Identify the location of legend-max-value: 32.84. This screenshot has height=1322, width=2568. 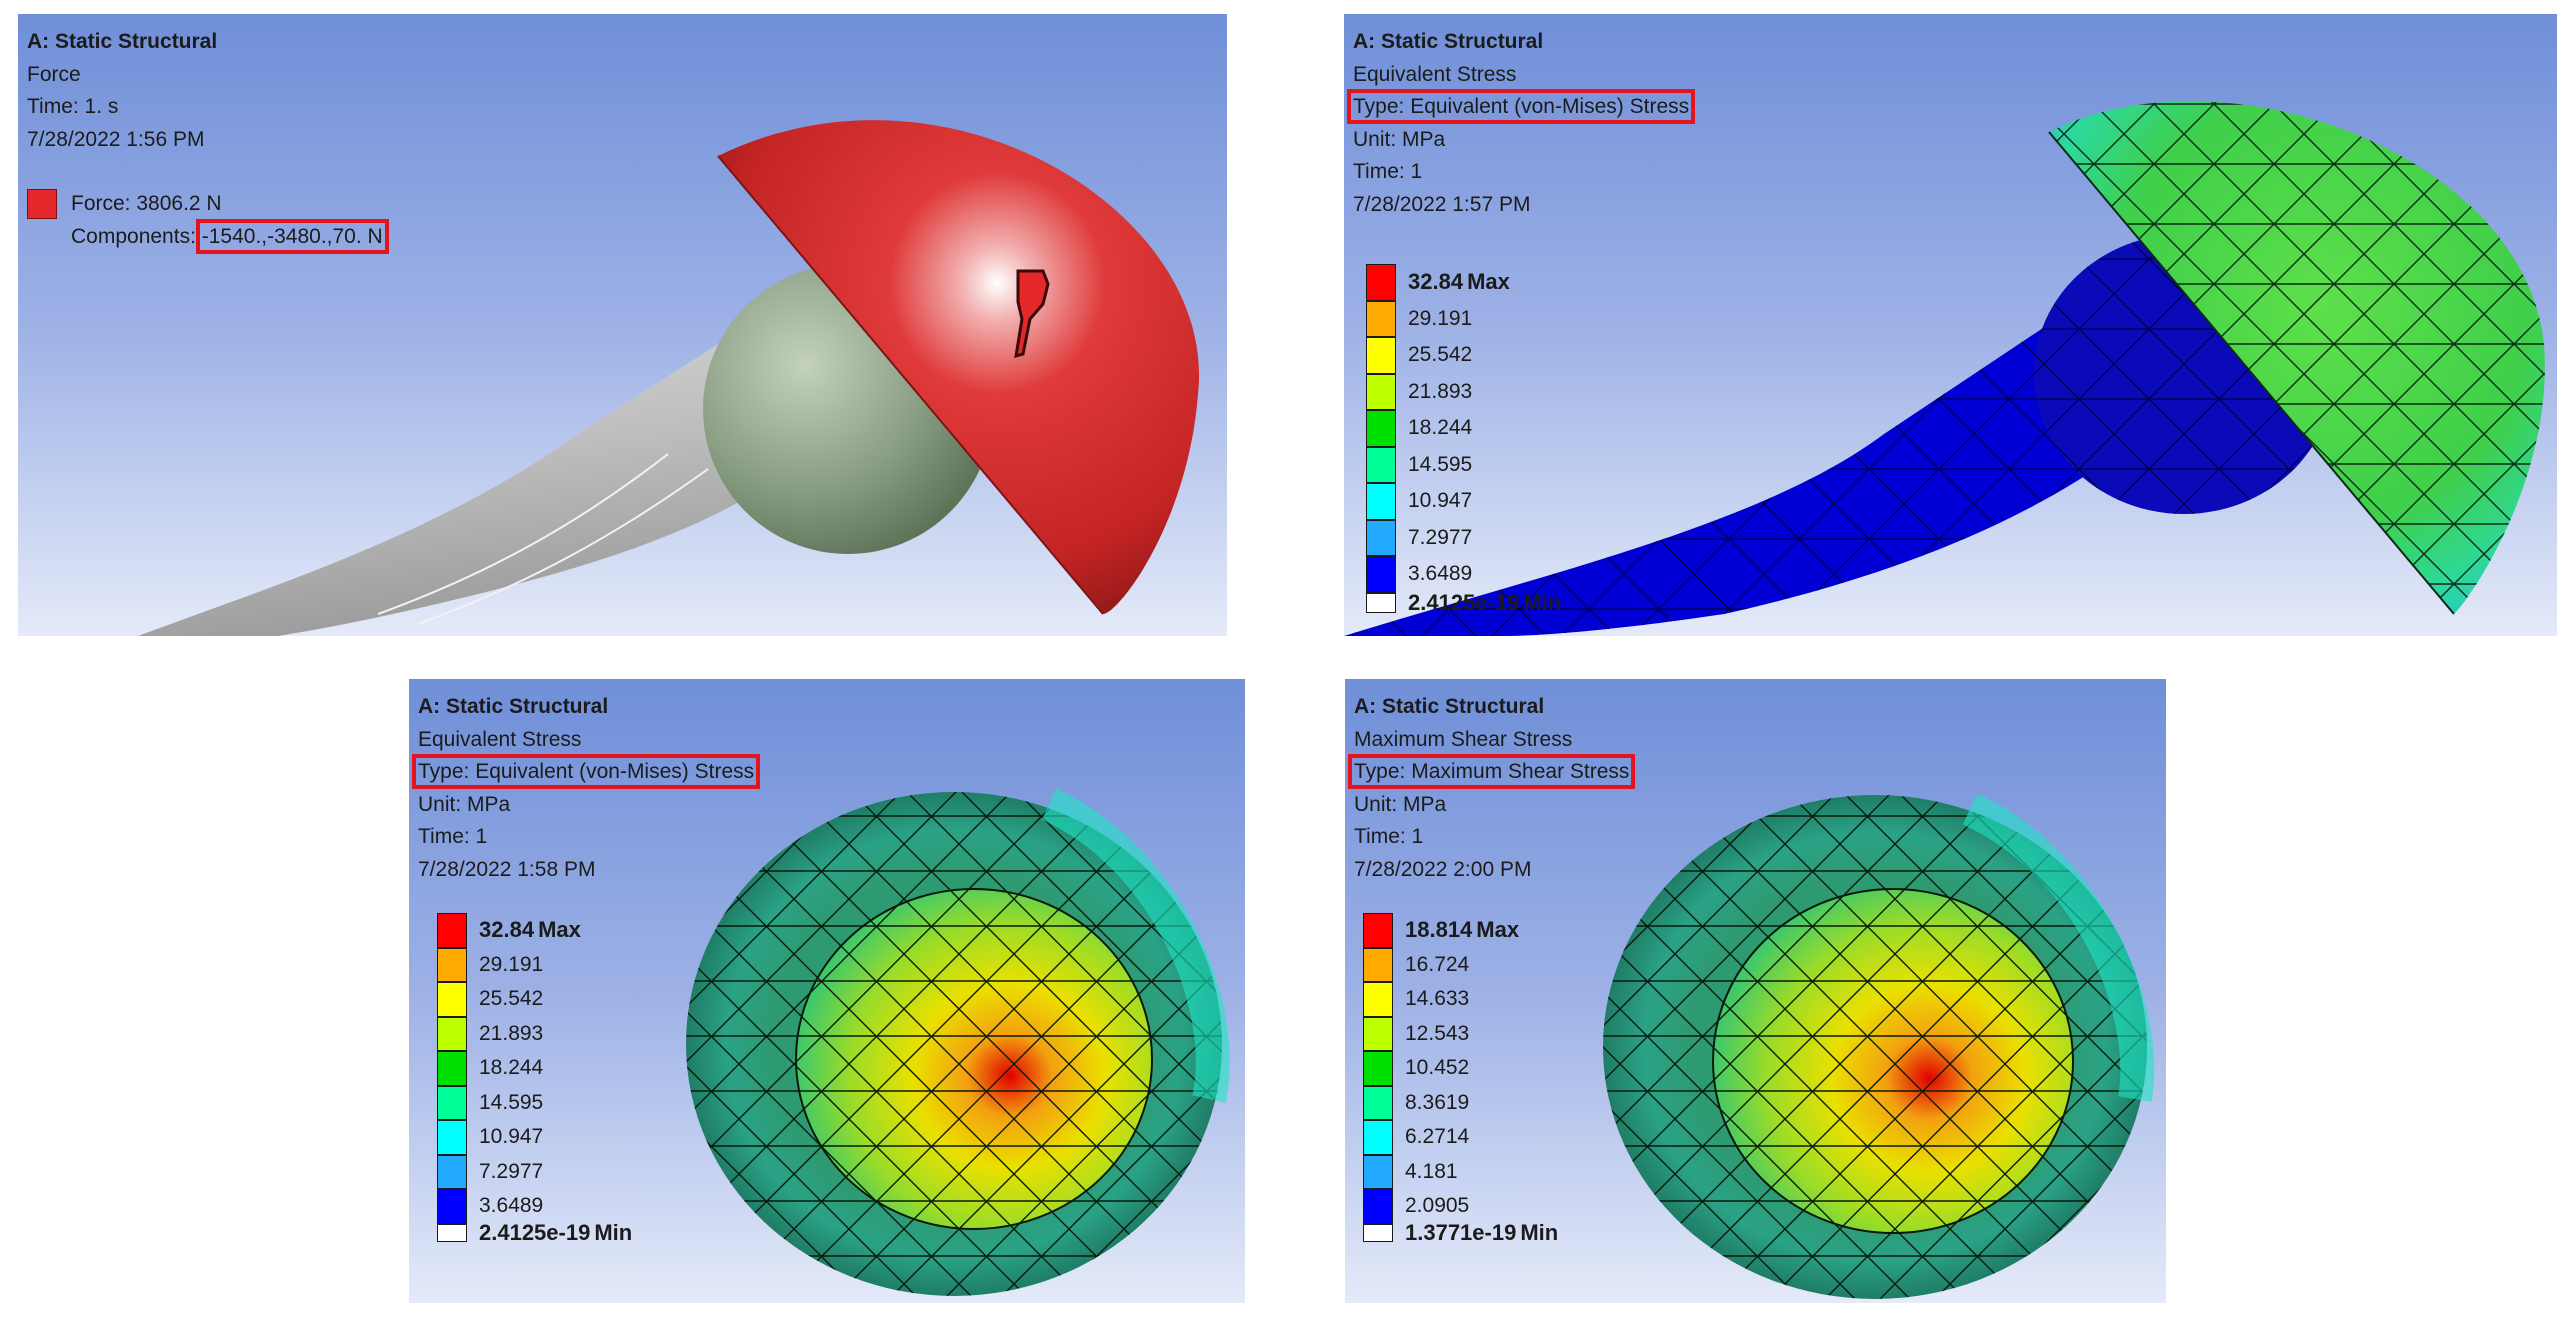
(507, 930).